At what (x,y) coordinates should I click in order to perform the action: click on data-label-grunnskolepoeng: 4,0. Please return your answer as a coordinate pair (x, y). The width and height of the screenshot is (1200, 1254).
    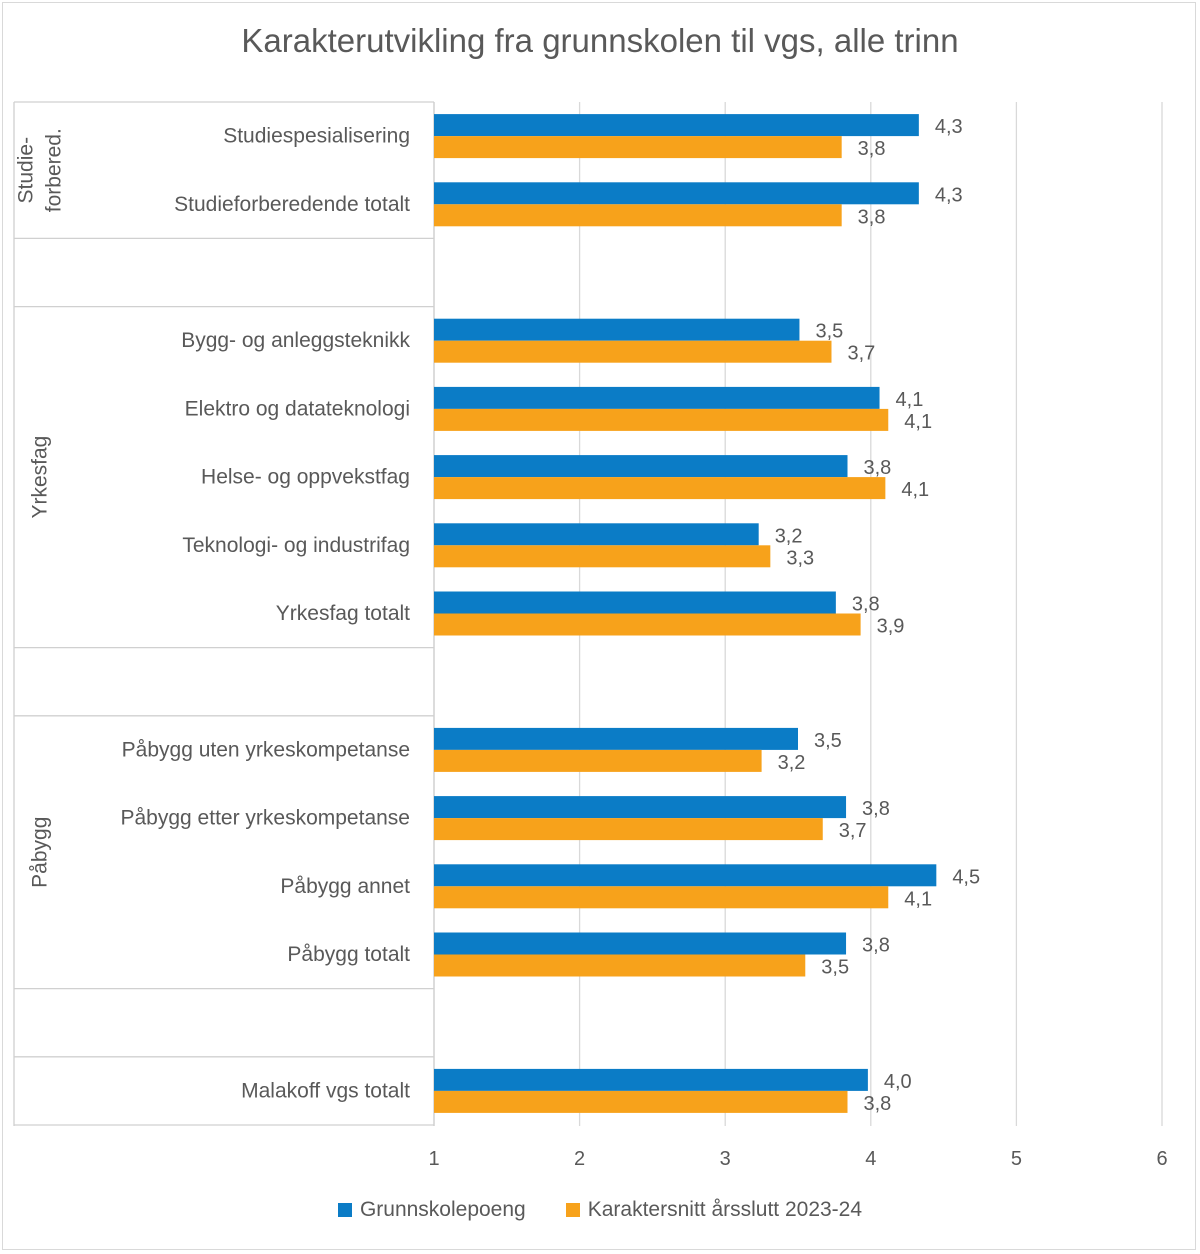
    Looking at the image, I should click on (898, 1082).